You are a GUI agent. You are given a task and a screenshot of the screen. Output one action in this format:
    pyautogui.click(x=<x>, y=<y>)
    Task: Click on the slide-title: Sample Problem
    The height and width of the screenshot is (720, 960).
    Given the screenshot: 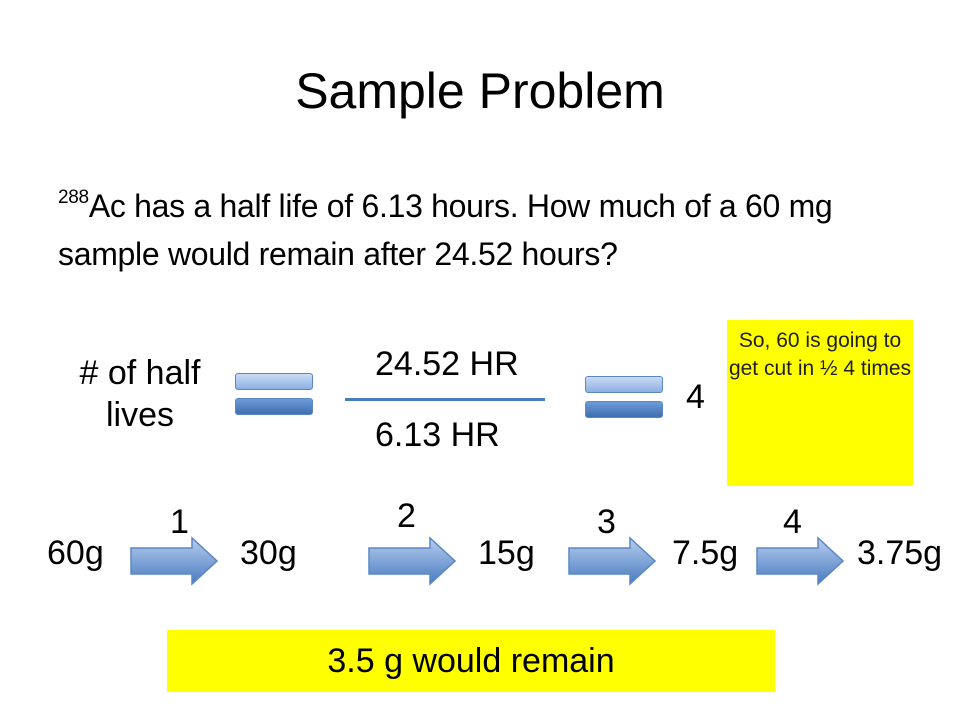 What is the action you would take?
    pyautogui.click(x=480, y=91)
    